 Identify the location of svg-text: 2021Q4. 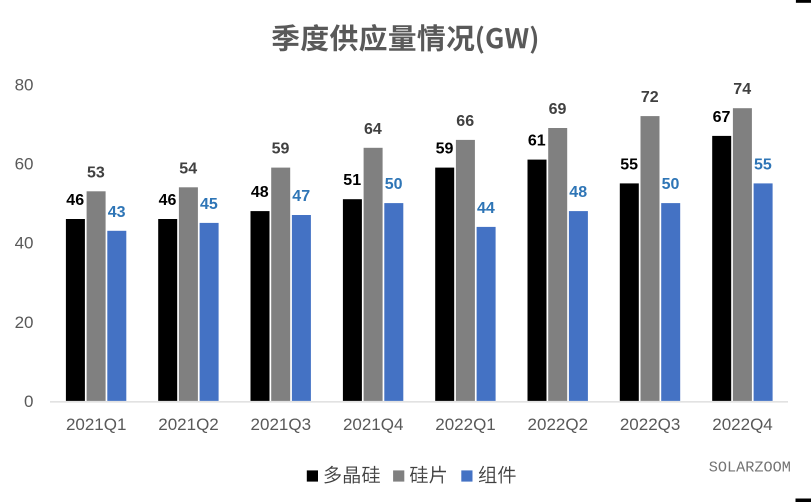
(373, 424).